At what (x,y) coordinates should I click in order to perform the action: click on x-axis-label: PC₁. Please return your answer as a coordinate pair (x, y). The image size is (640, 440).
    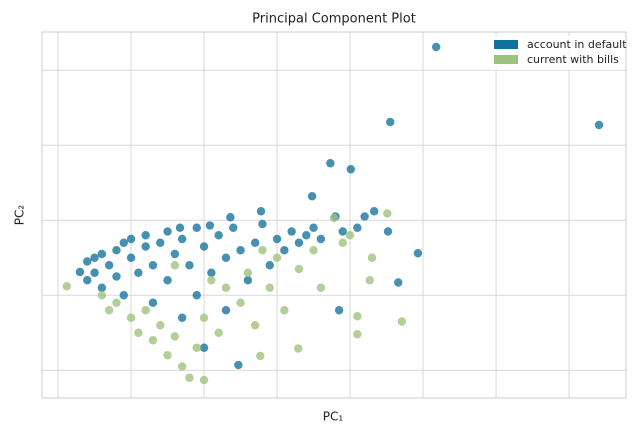
    Looking at the image, I should click on (333, 417).